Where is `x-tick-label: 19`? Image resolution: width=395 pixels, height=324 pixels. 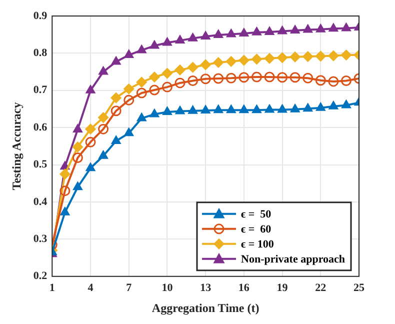 x-tick-label: 19 is located at coordinates (282, 288).